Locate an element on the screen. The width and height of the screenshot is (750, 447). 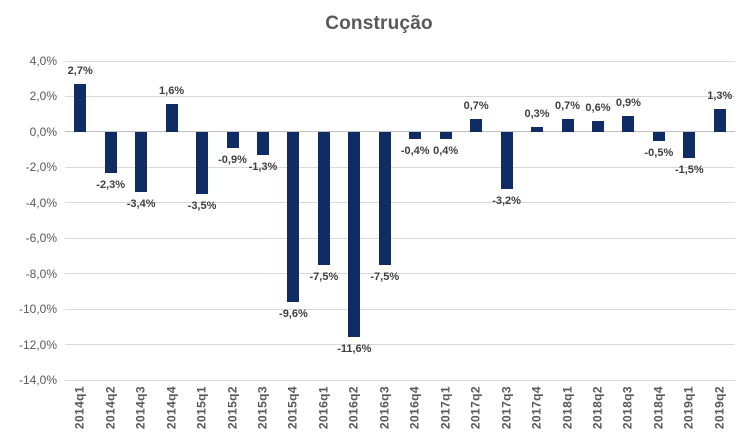
x-axis-category-label: 2014q1 is located at coordinates (79, 408).